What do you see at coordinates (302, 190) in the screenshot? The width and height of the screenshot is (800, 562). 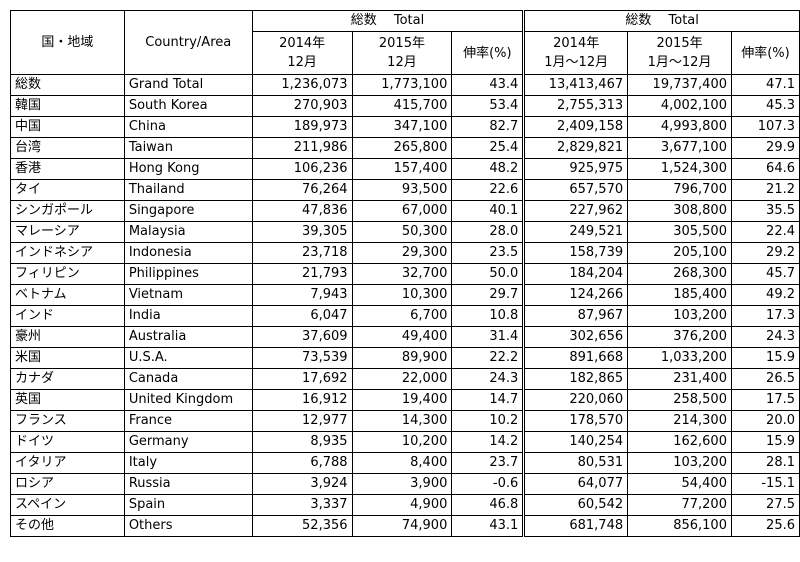 I see `cell-dec-2014: 76,264` at bounding box center [302, 190].